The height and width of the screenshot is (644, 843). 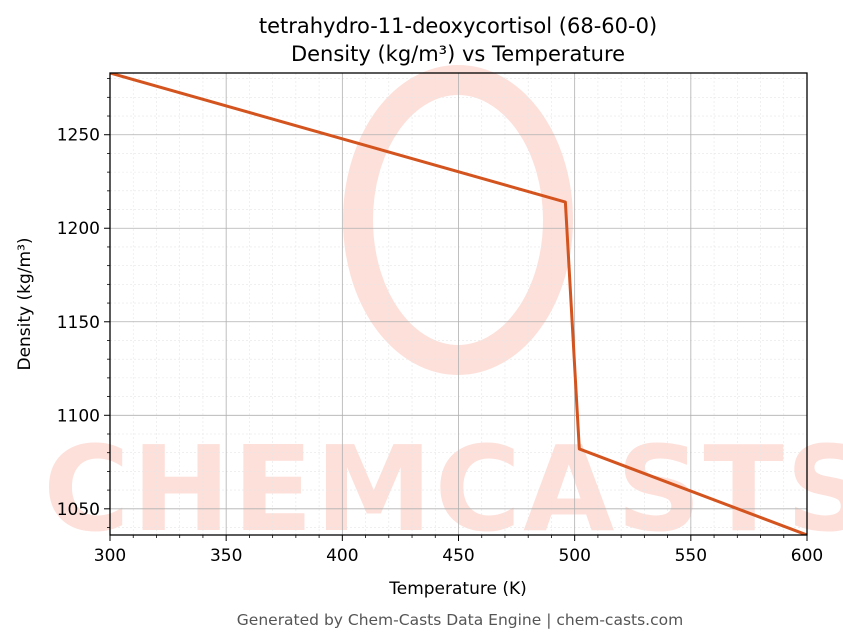 What do you see at coordinates (574, 556) in the screenshot?
I see `x-tick-label: 500` at bounding box center [574, 556].